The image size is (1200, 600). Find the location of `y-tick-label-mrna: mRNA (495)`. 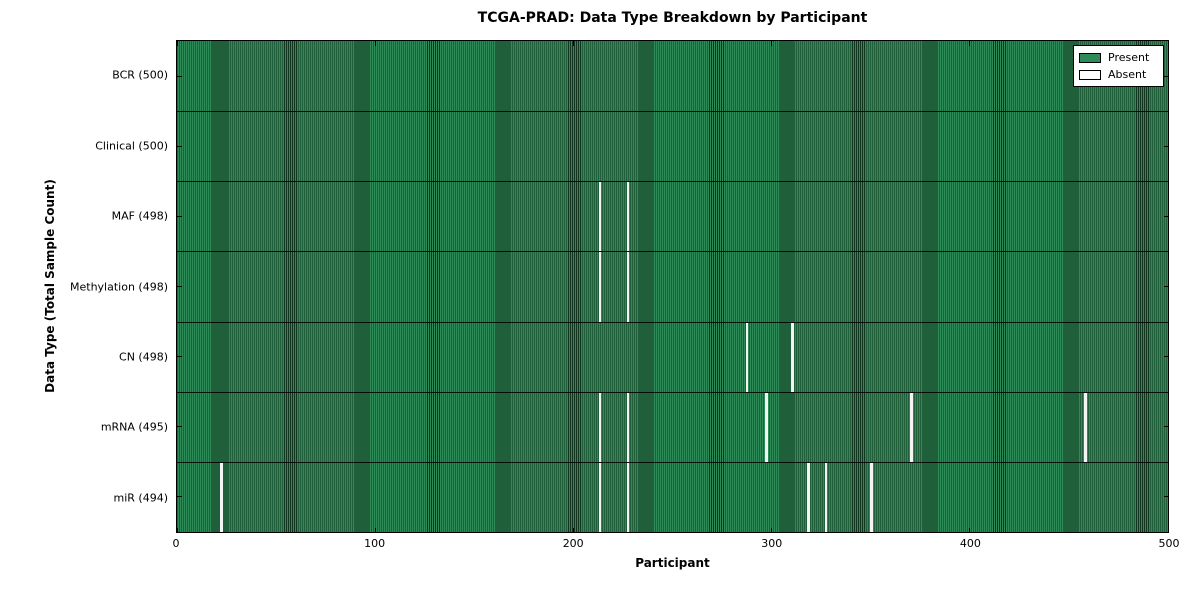

y-tick-label-mrna: mRNA (495) is located at coordinates (134, 427).